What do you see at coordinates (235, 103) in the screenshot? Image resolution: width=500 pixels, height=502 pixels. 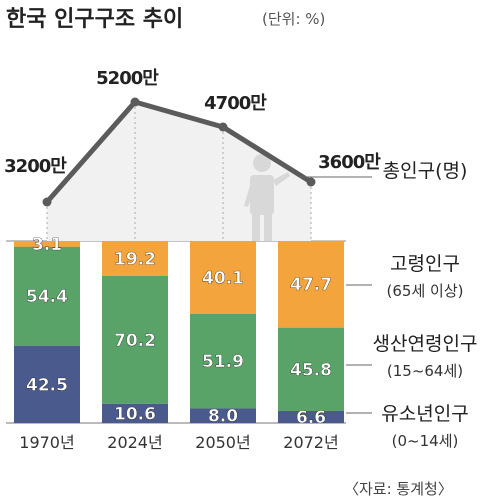 I see `total-population-value-label: 4700만` at bounding box center [235, 103].